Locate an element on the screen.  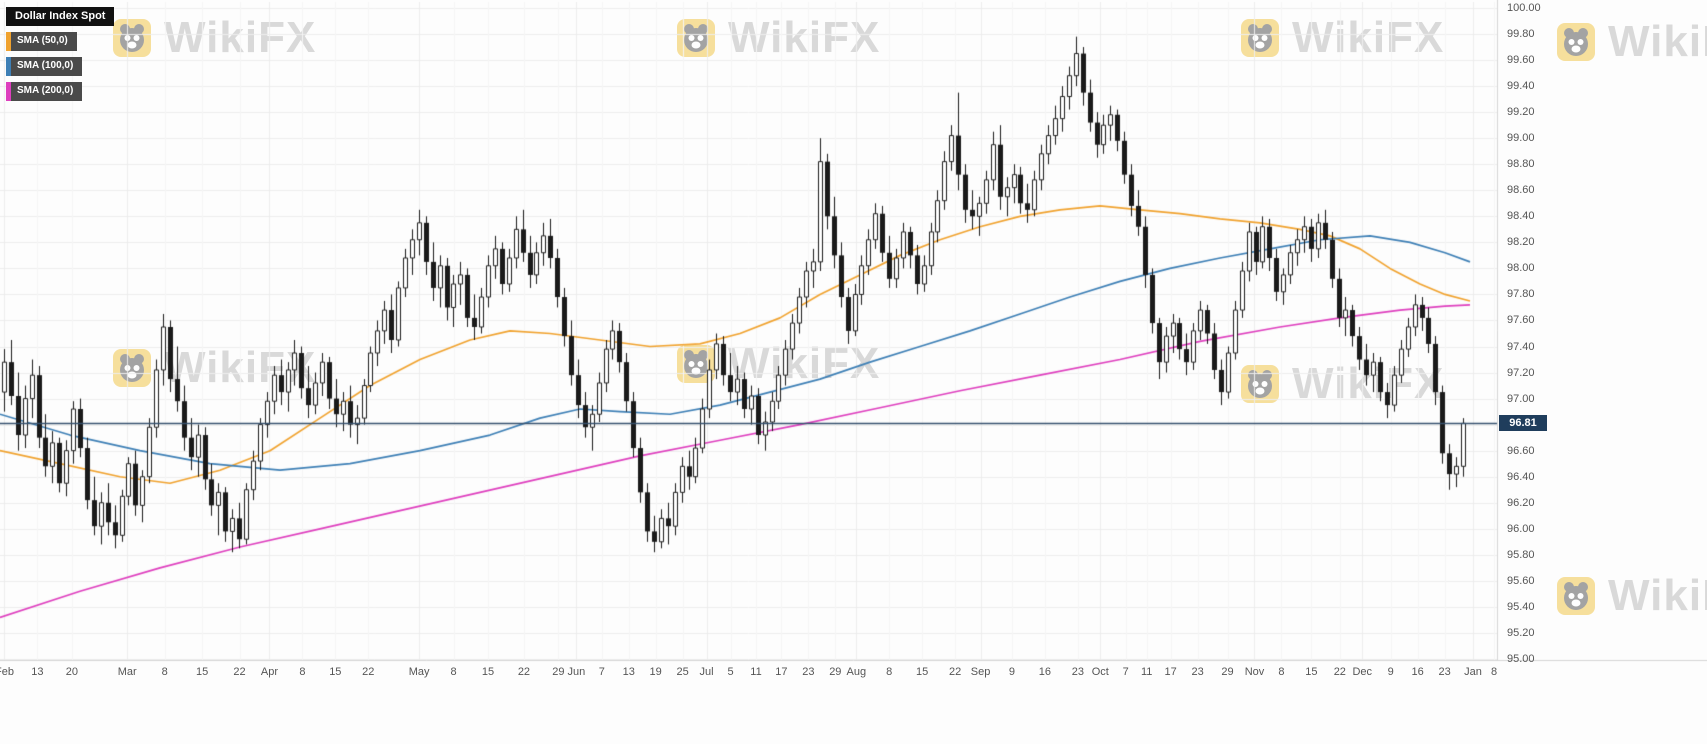
legend-item-sma500: SMA (50,0) is located at coordinates (41, 41).